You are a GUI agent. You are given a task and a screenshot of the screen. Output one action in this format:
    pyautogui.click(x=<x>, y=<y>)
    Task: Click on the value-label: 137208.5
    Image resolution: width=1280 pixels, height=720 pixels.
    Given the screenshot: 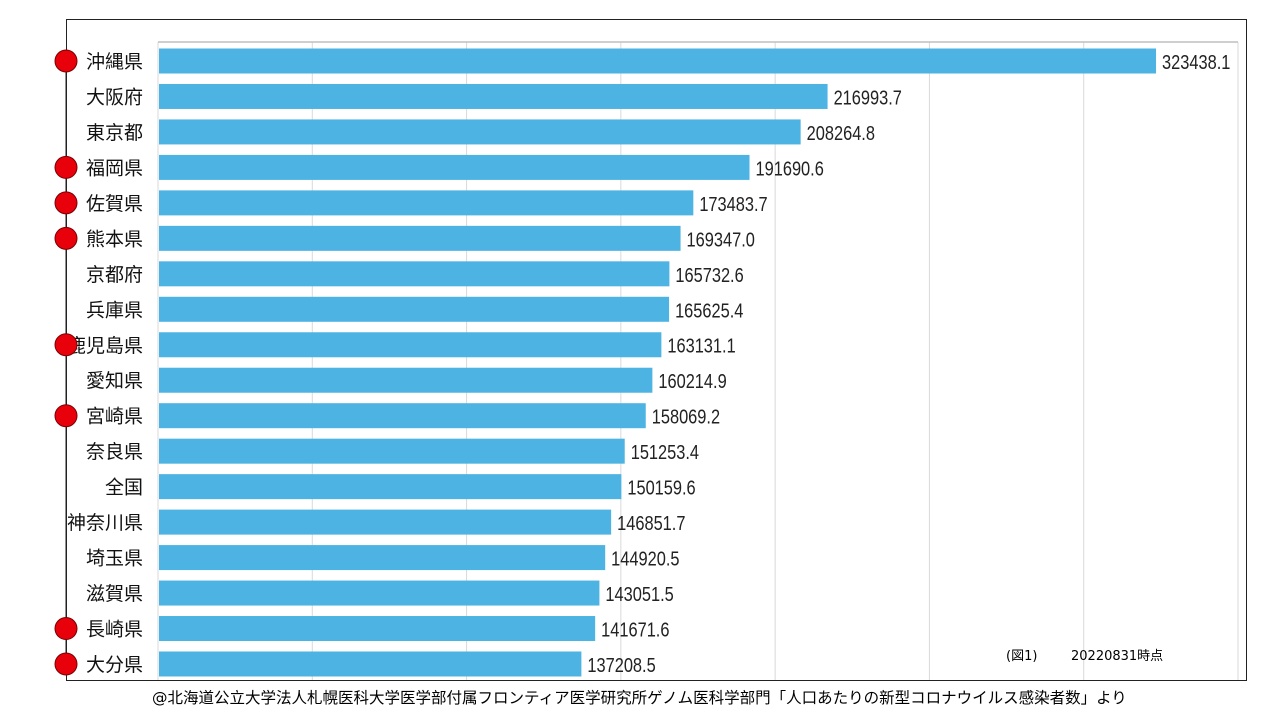 What is the action you would take?
    pyautogui.click(x=621, y=664)
    